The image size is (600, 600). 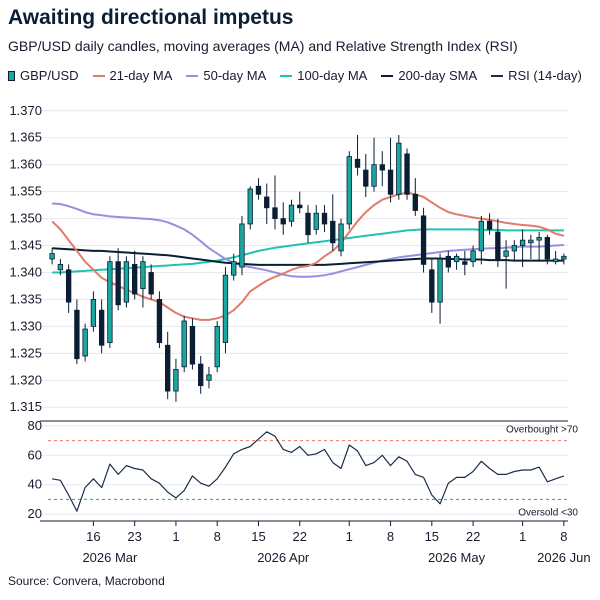 I want to click on price-tick-label: 1.320, so click(x=25, y=379).